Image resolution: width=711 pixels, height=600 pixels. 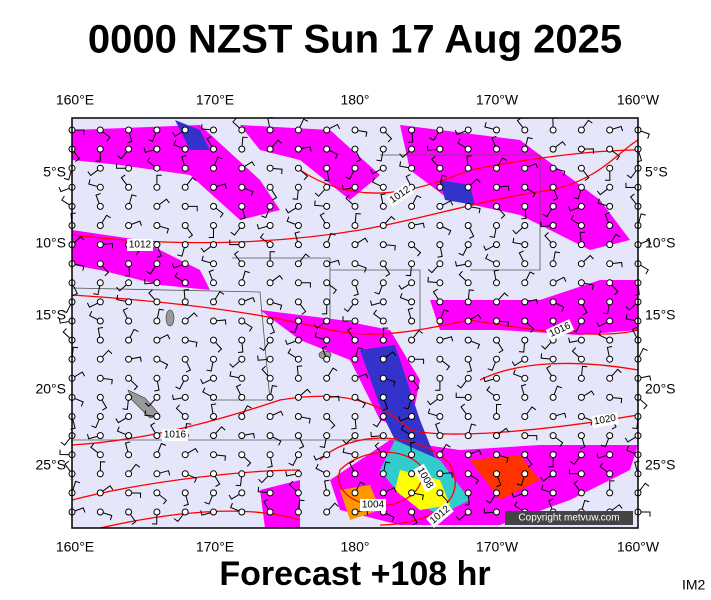 I want to click on lon-label-bottom: 170°W, so click(x=497, y=547).